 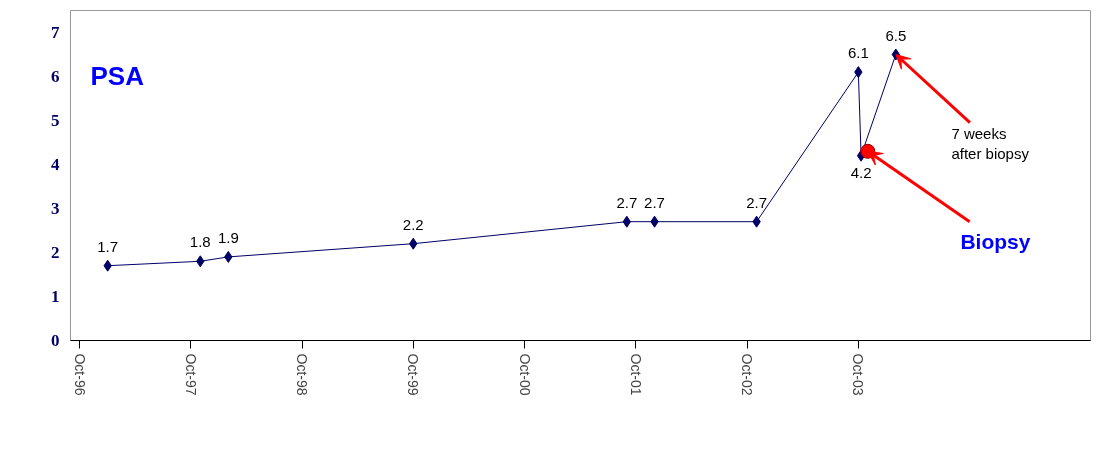 I want to click on y-tick-label: 7, so click(x=55, y=32).